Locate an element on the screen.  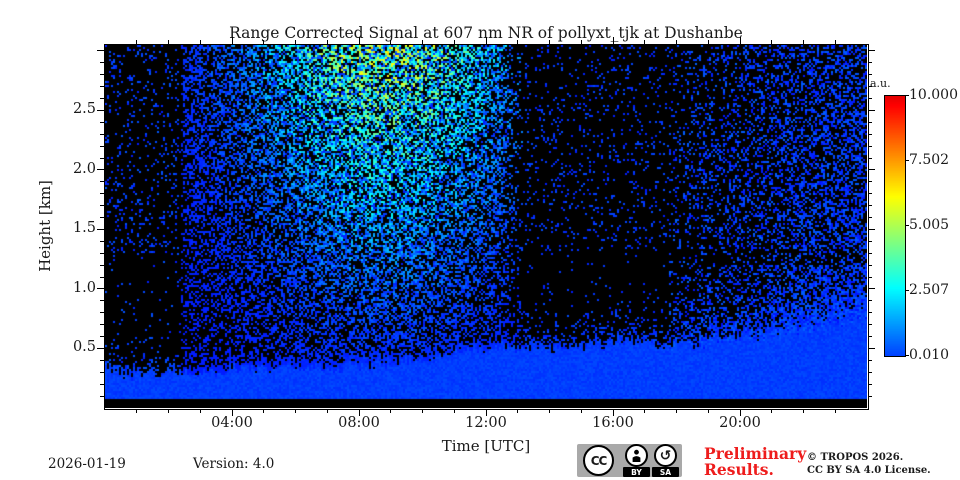
attribution-person-icon is located at coordinates (636, 455).